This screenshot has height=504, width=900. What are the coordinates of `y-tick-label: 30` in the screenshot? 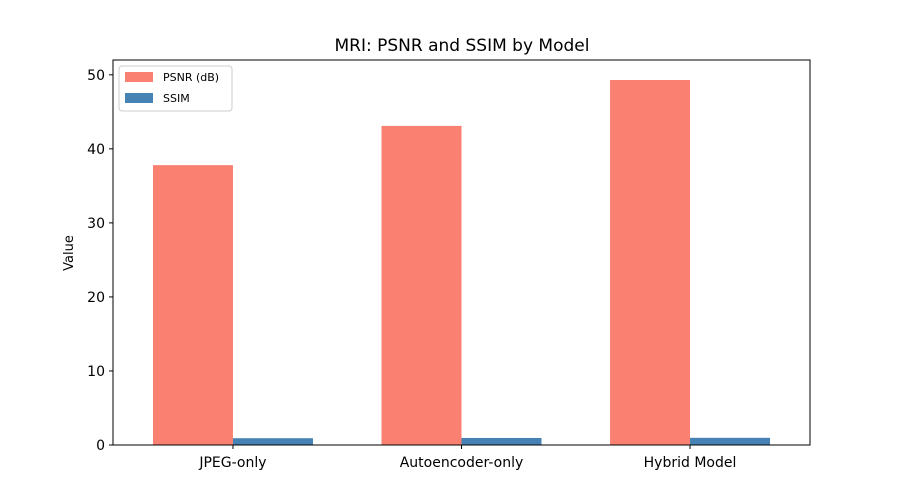 It's located at (96, 224).